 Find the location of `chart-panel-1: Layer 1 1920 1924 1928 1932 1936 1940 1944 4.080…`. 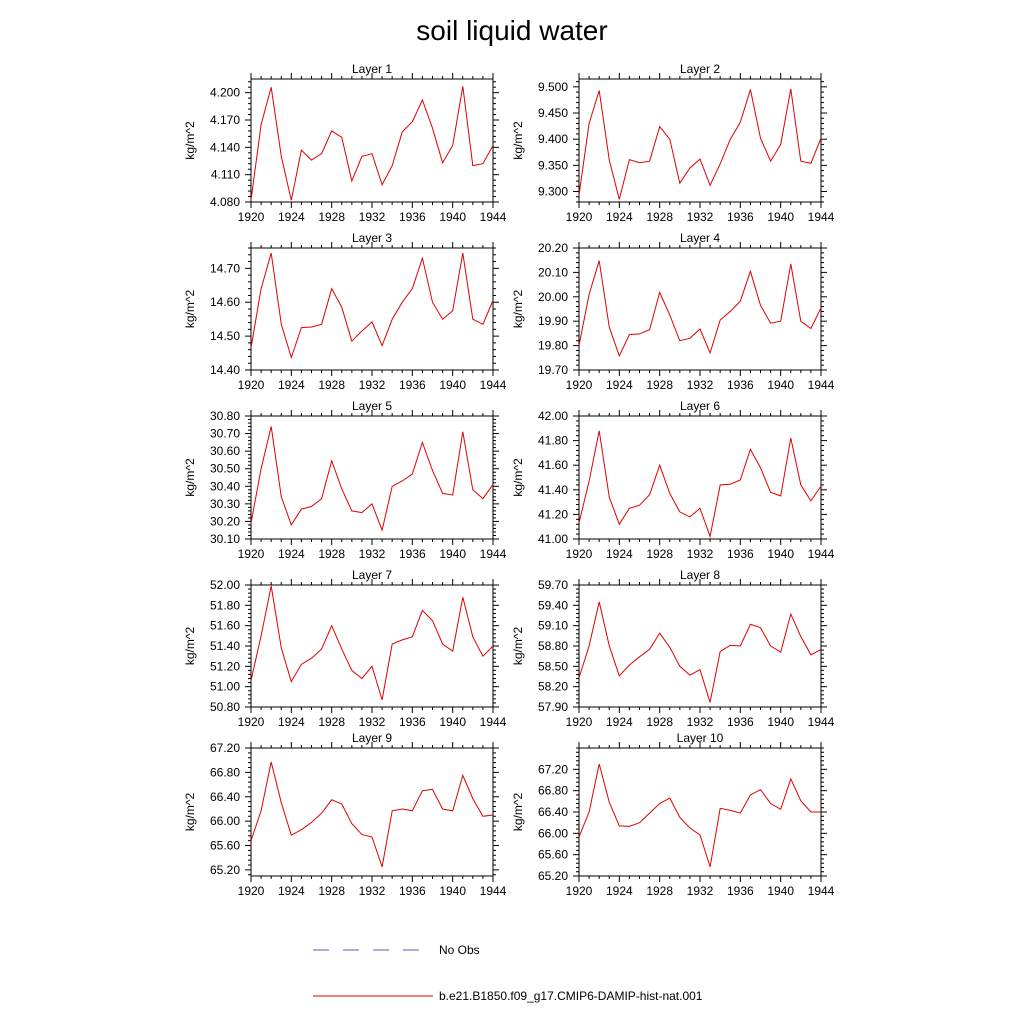

chart-panel-1: Layer 1 1920 1924 1928 1932 1936 1940 1944 4.080… is located at coordinates (345, 143).